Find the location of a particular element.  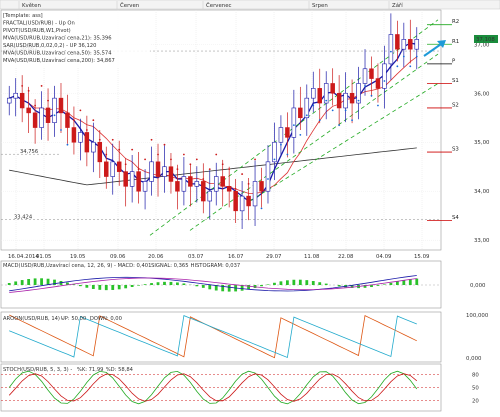

pivot-label: R2 is located at coordinates (455, 22).